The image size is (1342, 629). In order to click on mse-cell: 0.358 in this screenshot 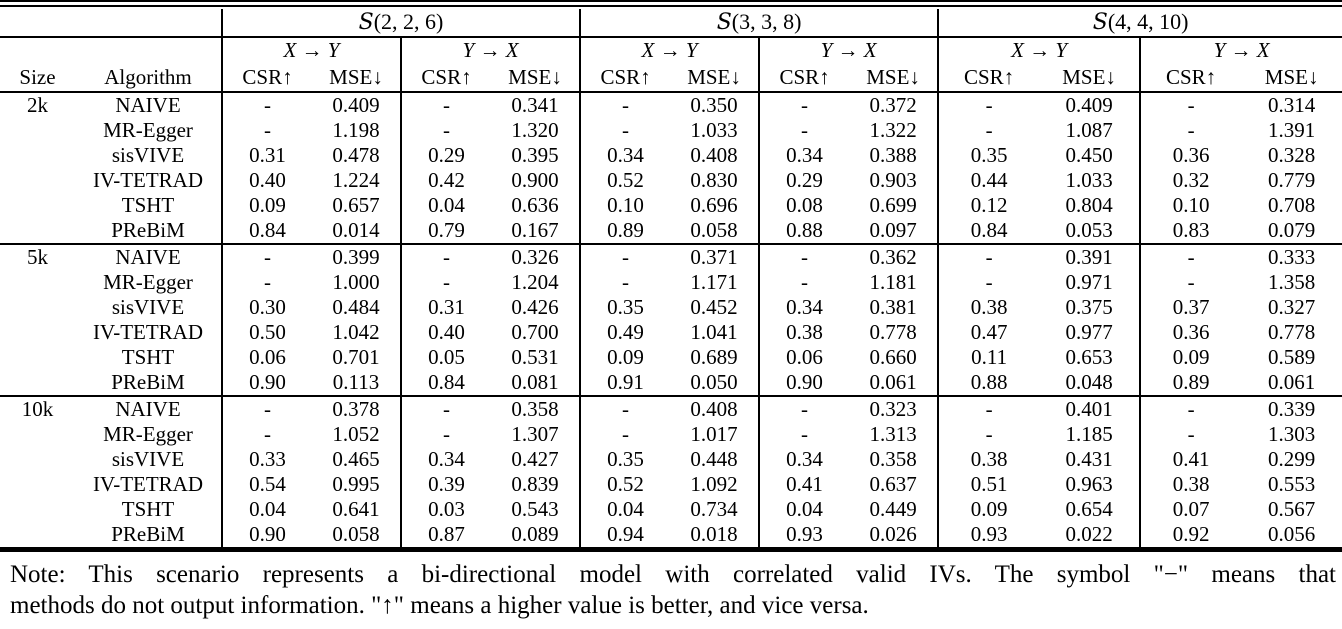, I will do `click(893, 459)`.